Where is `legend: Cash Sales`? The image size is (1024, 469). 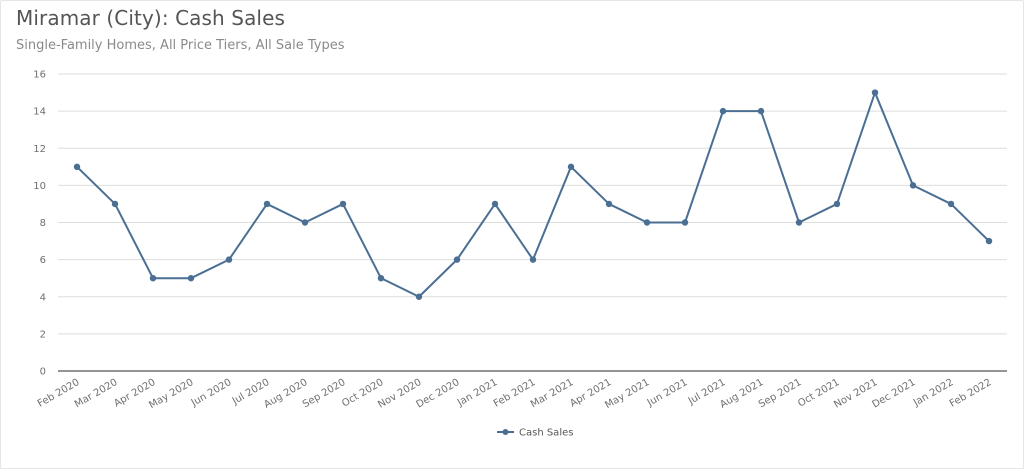
legend: Cash Sales is located at coordinates (535, 433).